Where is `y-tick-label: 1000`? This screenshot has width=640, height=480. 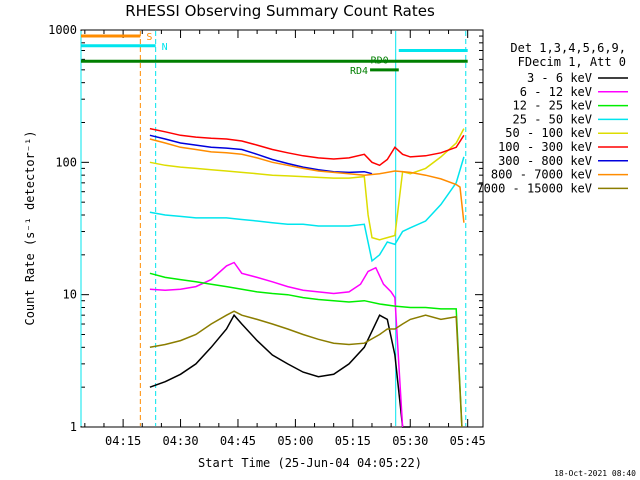
y-tick-label: 1000 is located at coordinates (62, 30).